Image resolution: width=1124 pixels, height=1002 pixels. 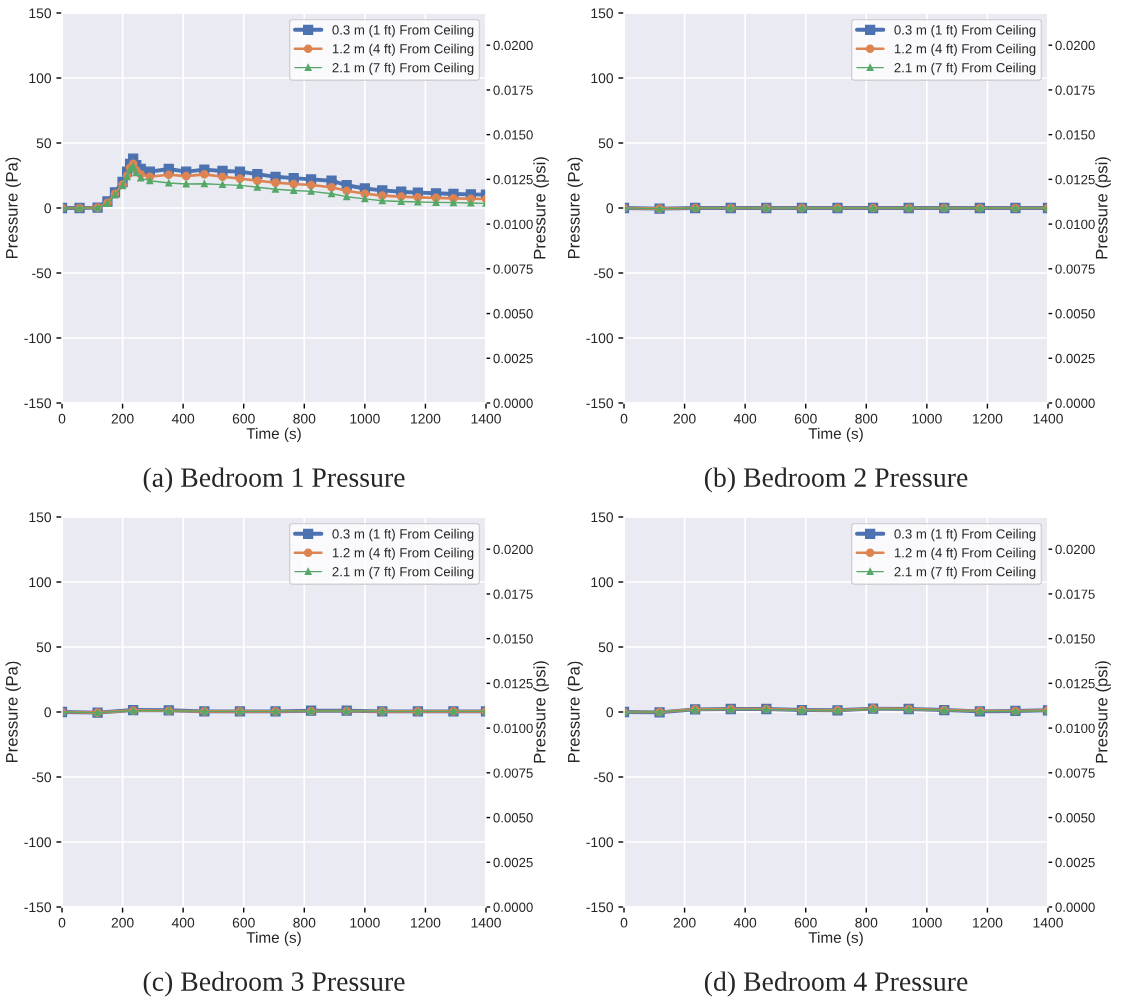 What do you see at coordinates (274, 480) in the screenshot?
I see `text: (a) Bedroom 1 Pressure` at bounding box center [274, 480].